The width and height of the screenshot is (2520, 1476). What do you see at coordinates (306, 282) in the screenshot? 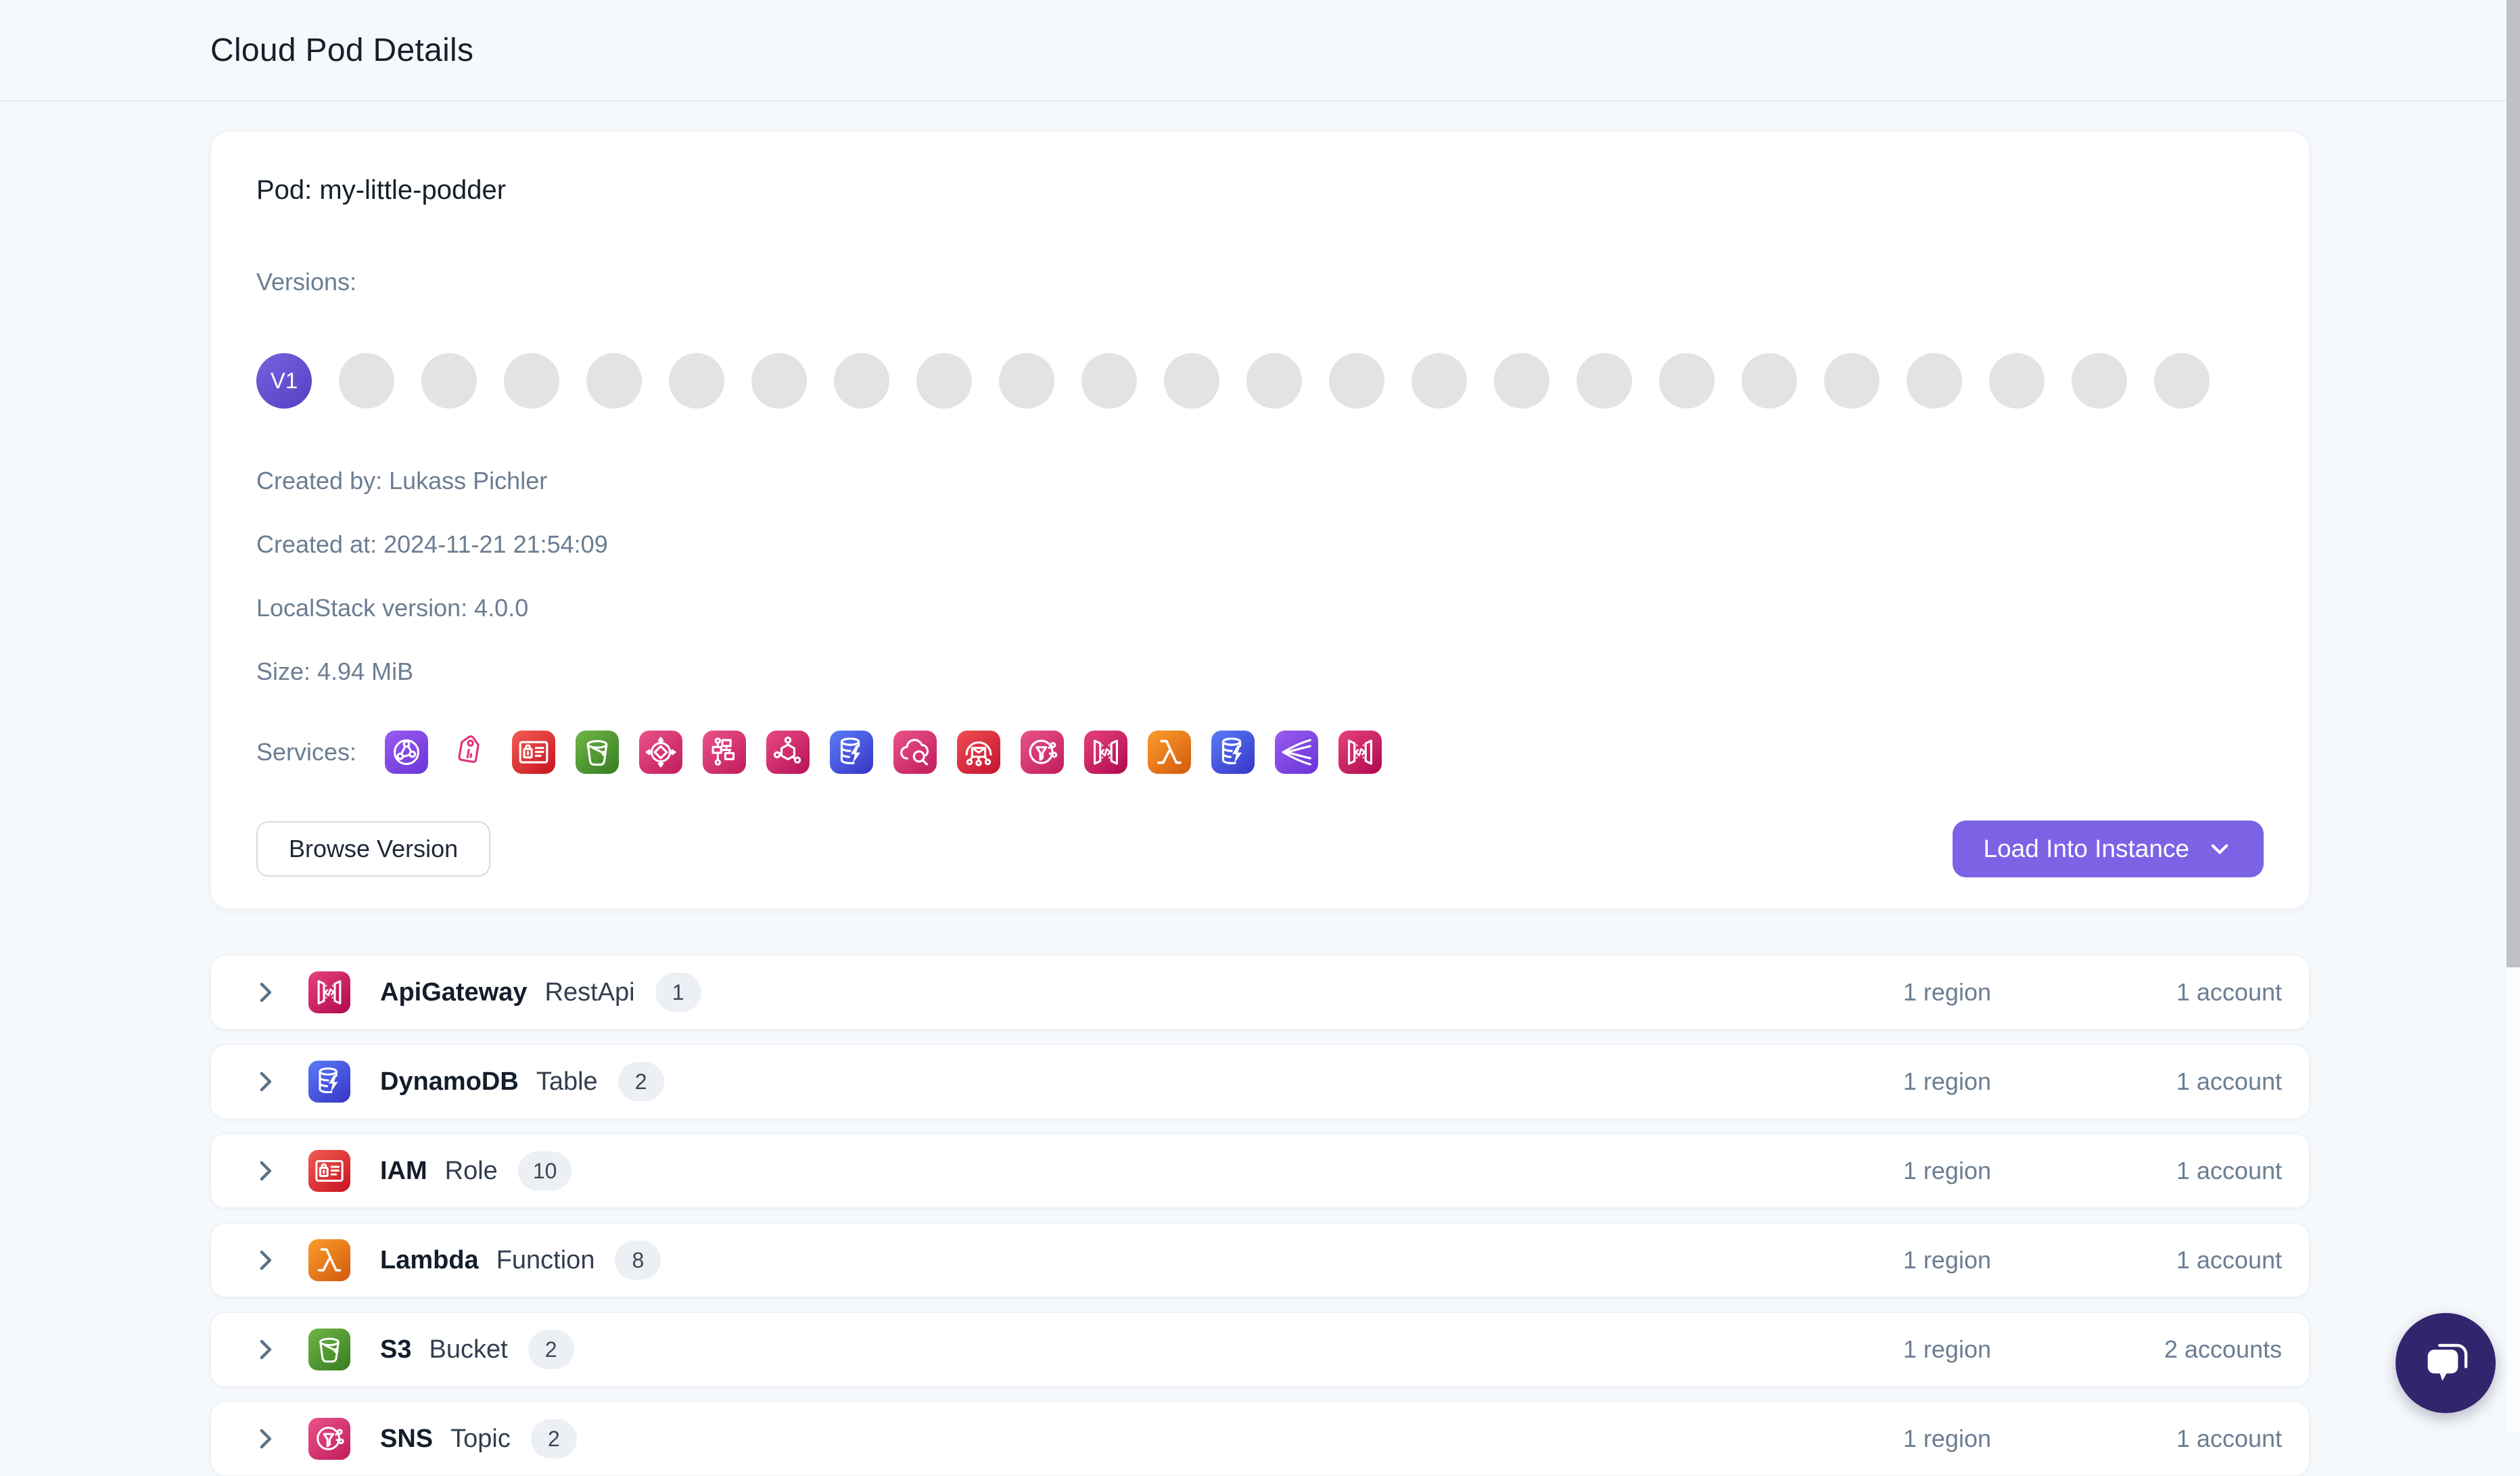
I see `versions-label: Versions:` at bounding box center [306, 282].